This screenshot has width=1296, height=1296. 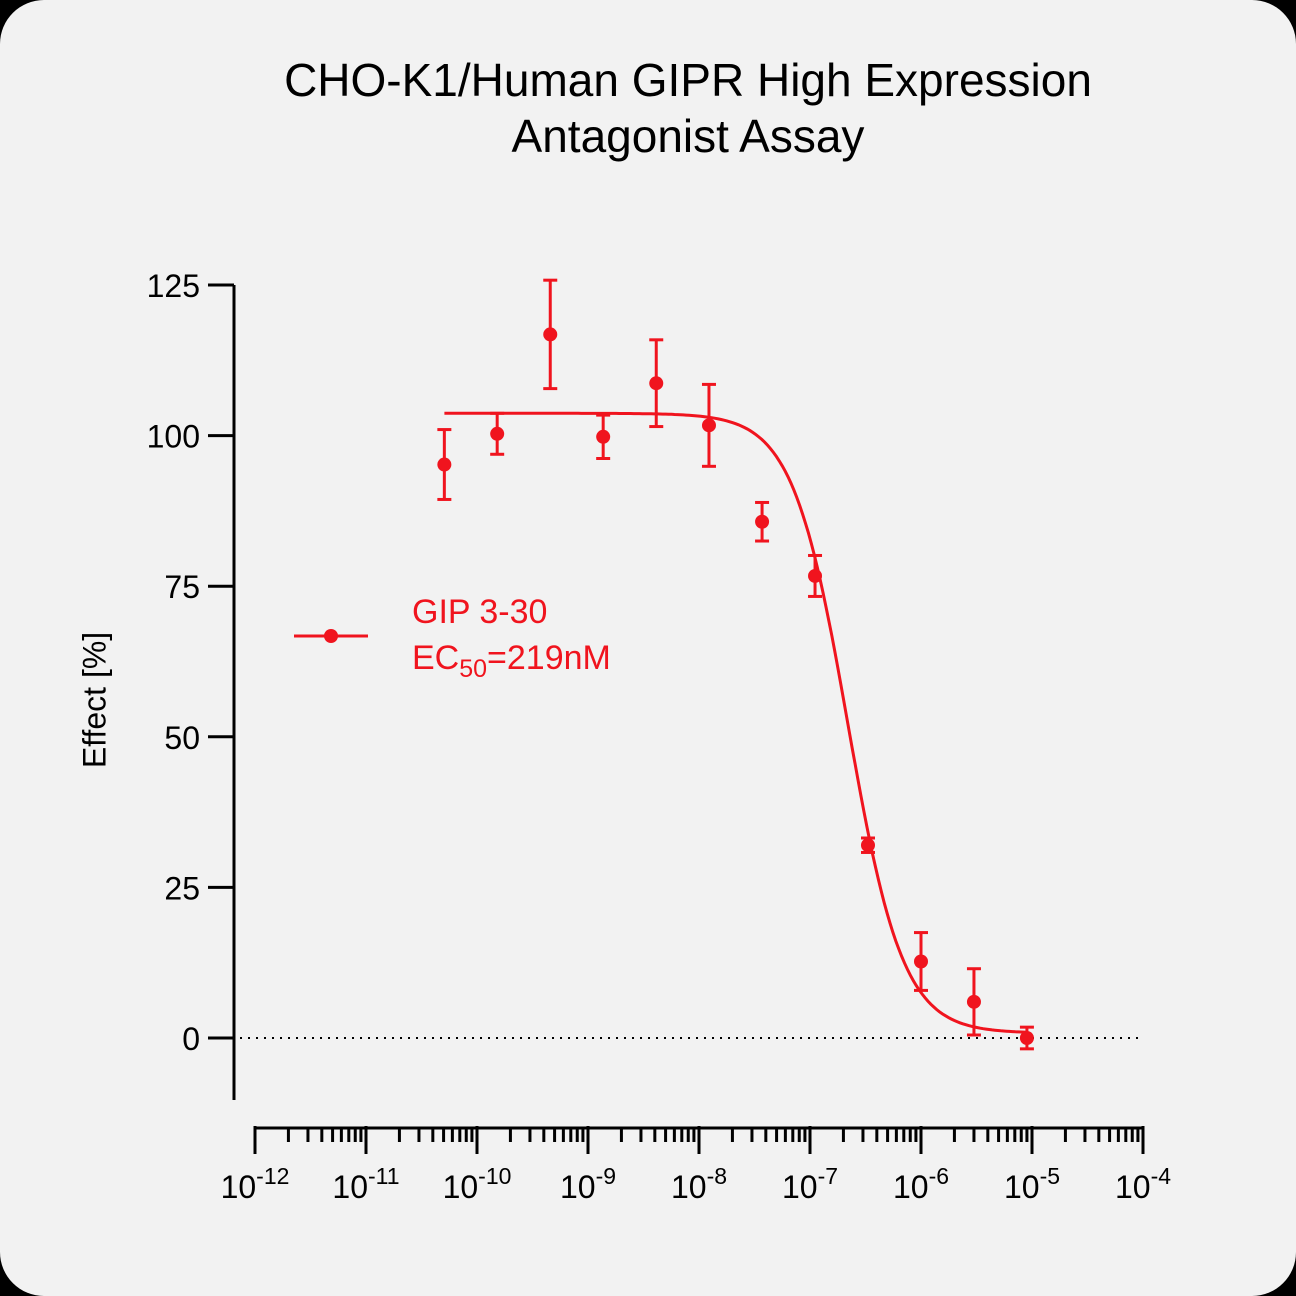 What do you see at coordinates (191, 1039) in the screenshot?
I see `y-tick-label: 0` at bounding box center [191, 1039].